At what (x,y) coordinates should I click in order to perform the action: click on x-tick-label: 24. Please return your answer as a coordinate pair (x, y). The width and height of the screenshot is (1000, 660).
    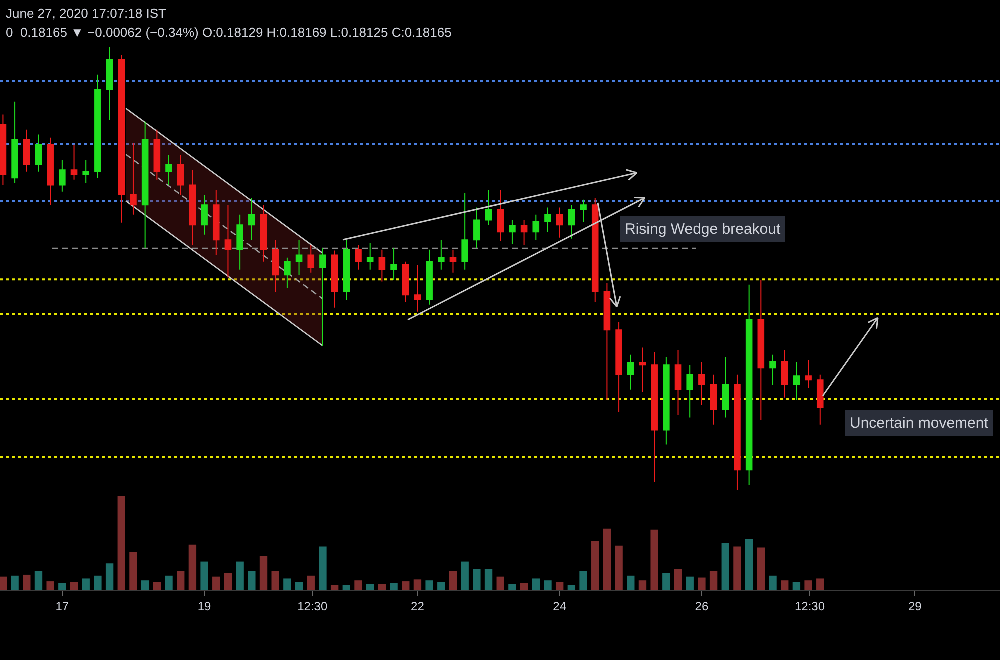
    Looking at the image, I should click on (560, 606).